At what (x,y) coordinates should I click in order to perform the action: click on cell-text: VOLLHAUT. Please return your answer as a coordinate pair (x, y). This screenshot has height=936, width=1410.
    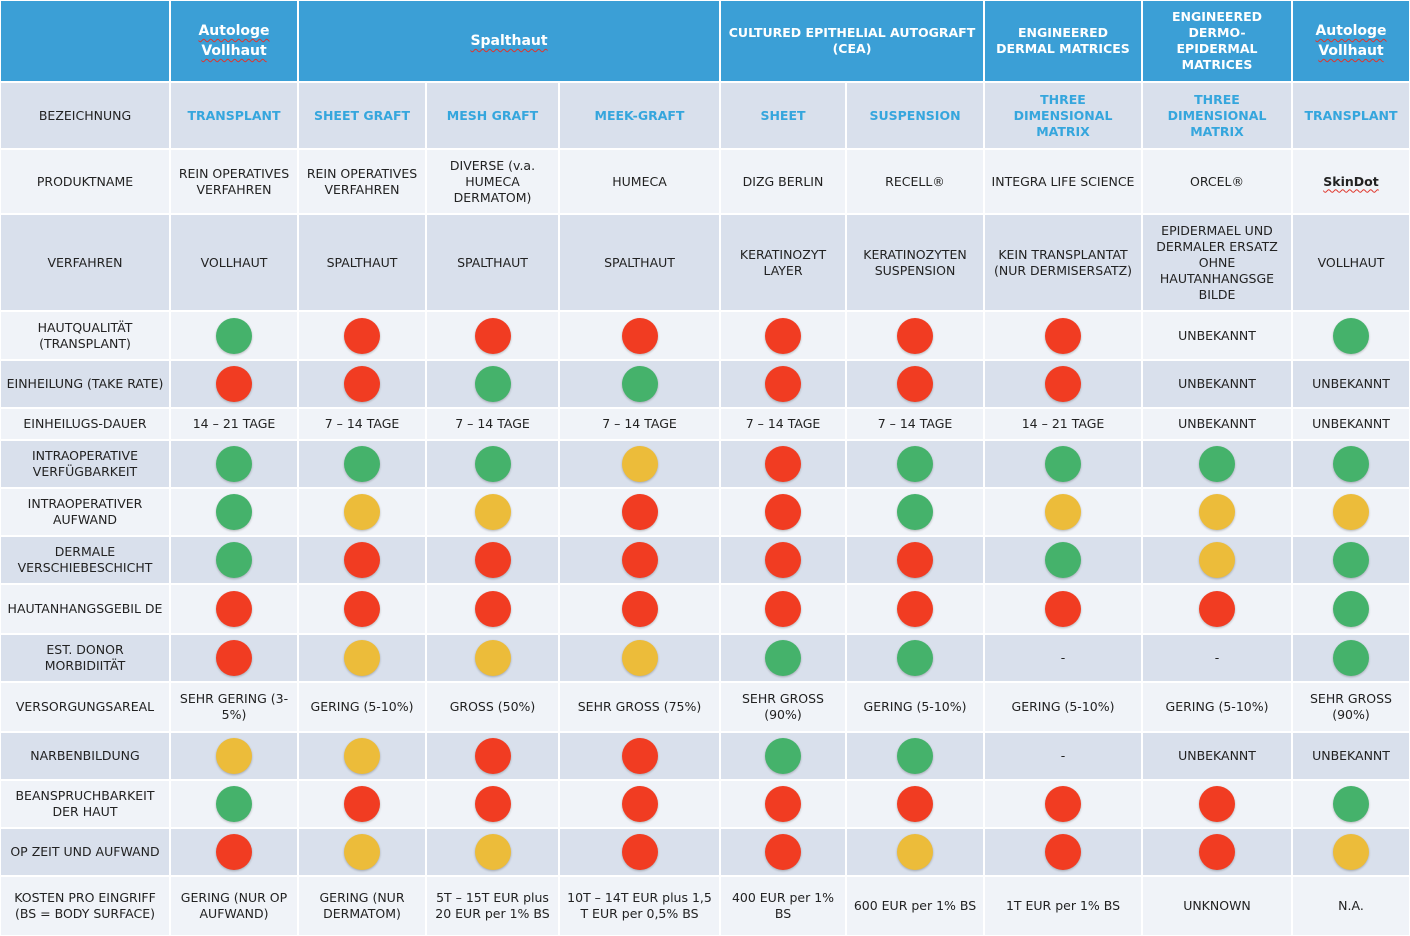
    Looking at the image, I should click on (1351, 262).